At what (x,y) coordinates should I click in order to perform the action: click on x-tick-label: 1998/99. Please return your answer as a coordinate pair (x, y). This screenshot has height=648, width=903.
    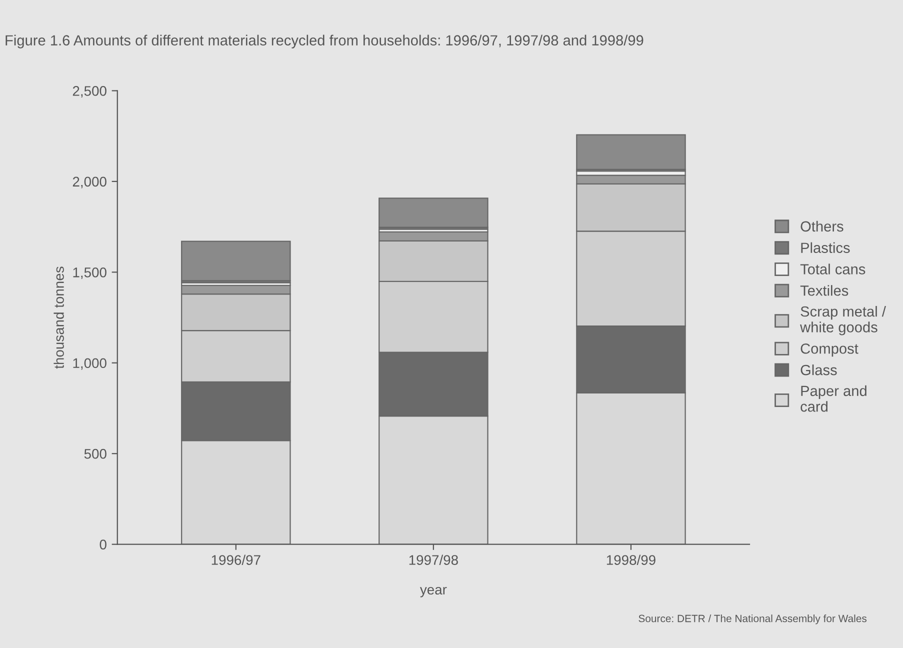
    Looking at the image, I should click on (631, 559).